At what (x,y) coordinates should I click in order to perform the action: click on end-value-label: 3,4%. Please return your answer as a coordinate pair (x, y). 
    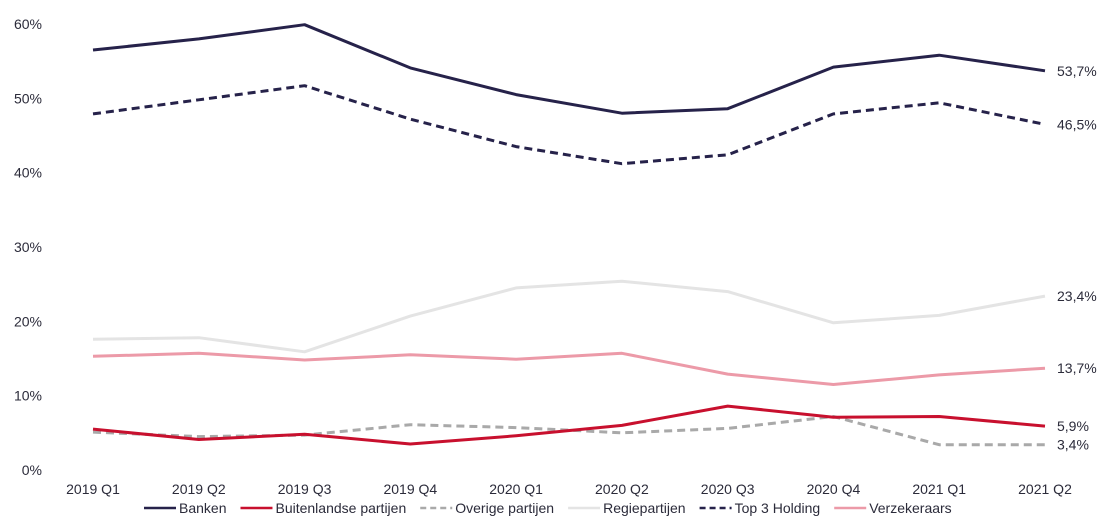
    Looking at the image, I should click on (1073, 445).